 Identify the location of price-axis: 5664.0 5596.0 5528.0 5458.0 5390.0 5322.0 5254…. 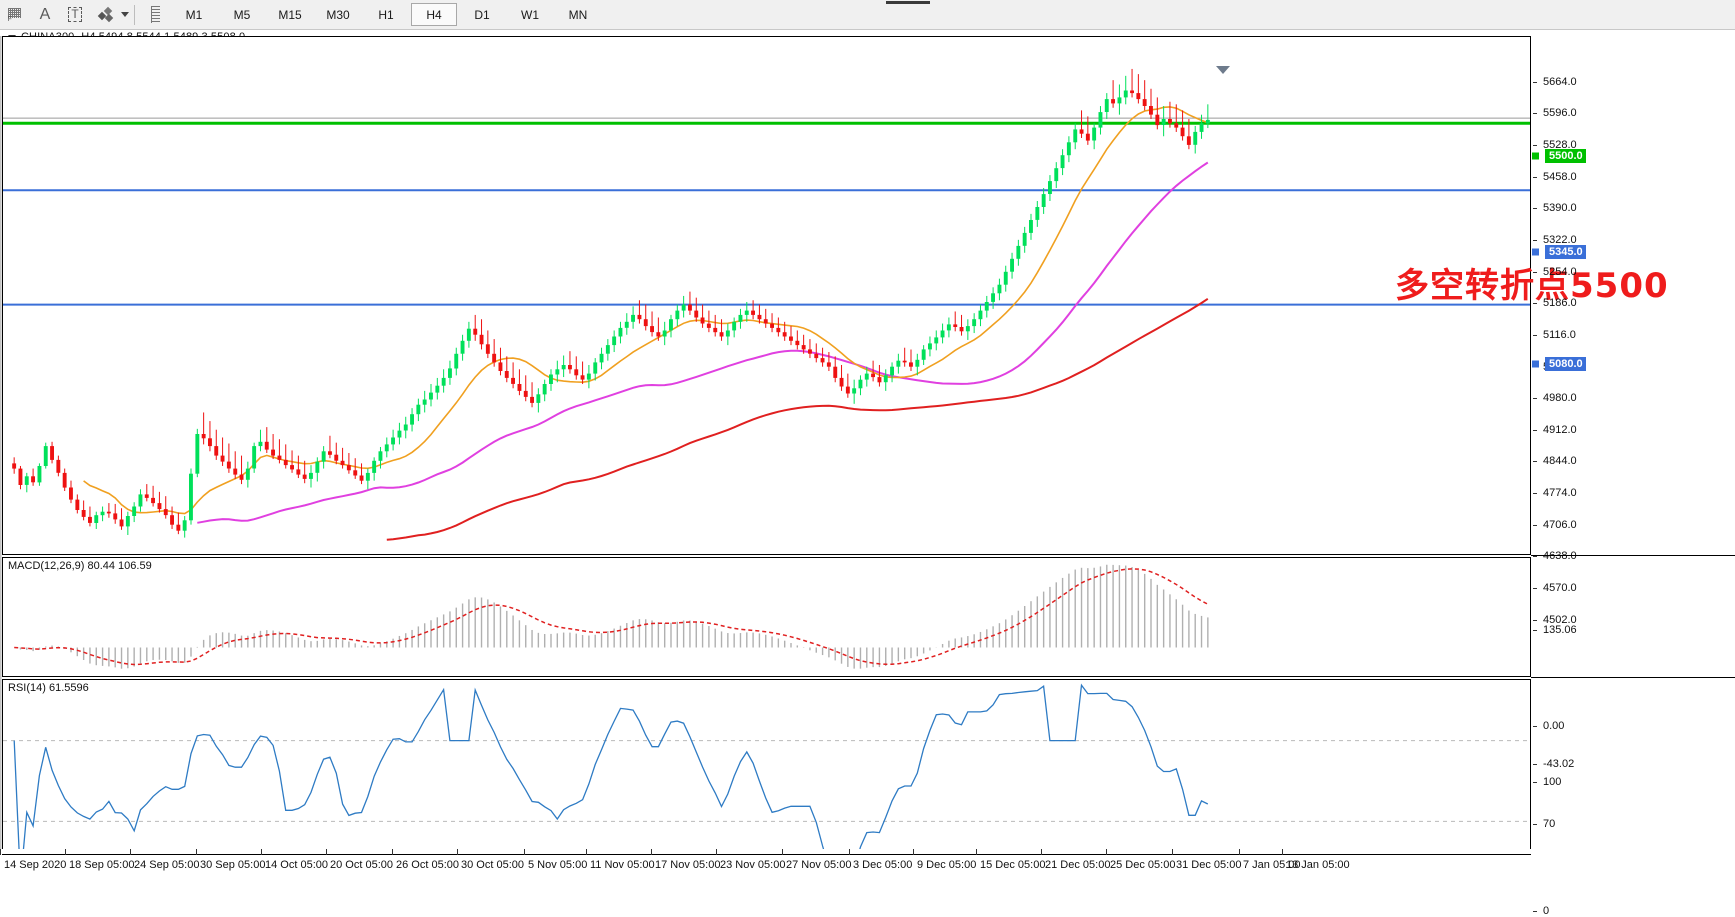
(1633, 476).